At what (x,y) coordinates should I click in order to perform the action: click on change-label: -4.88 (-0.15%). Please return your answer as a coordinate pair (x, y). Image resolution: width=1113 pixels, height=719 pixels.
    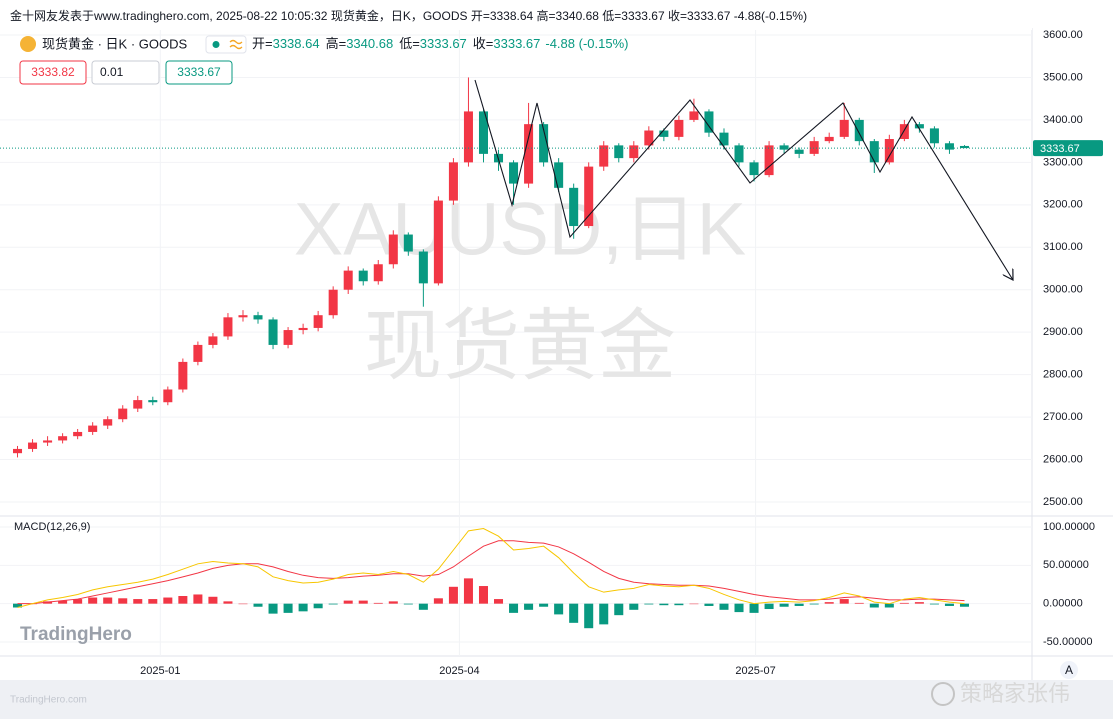
    Looking at the image, I should click on (586, 43).